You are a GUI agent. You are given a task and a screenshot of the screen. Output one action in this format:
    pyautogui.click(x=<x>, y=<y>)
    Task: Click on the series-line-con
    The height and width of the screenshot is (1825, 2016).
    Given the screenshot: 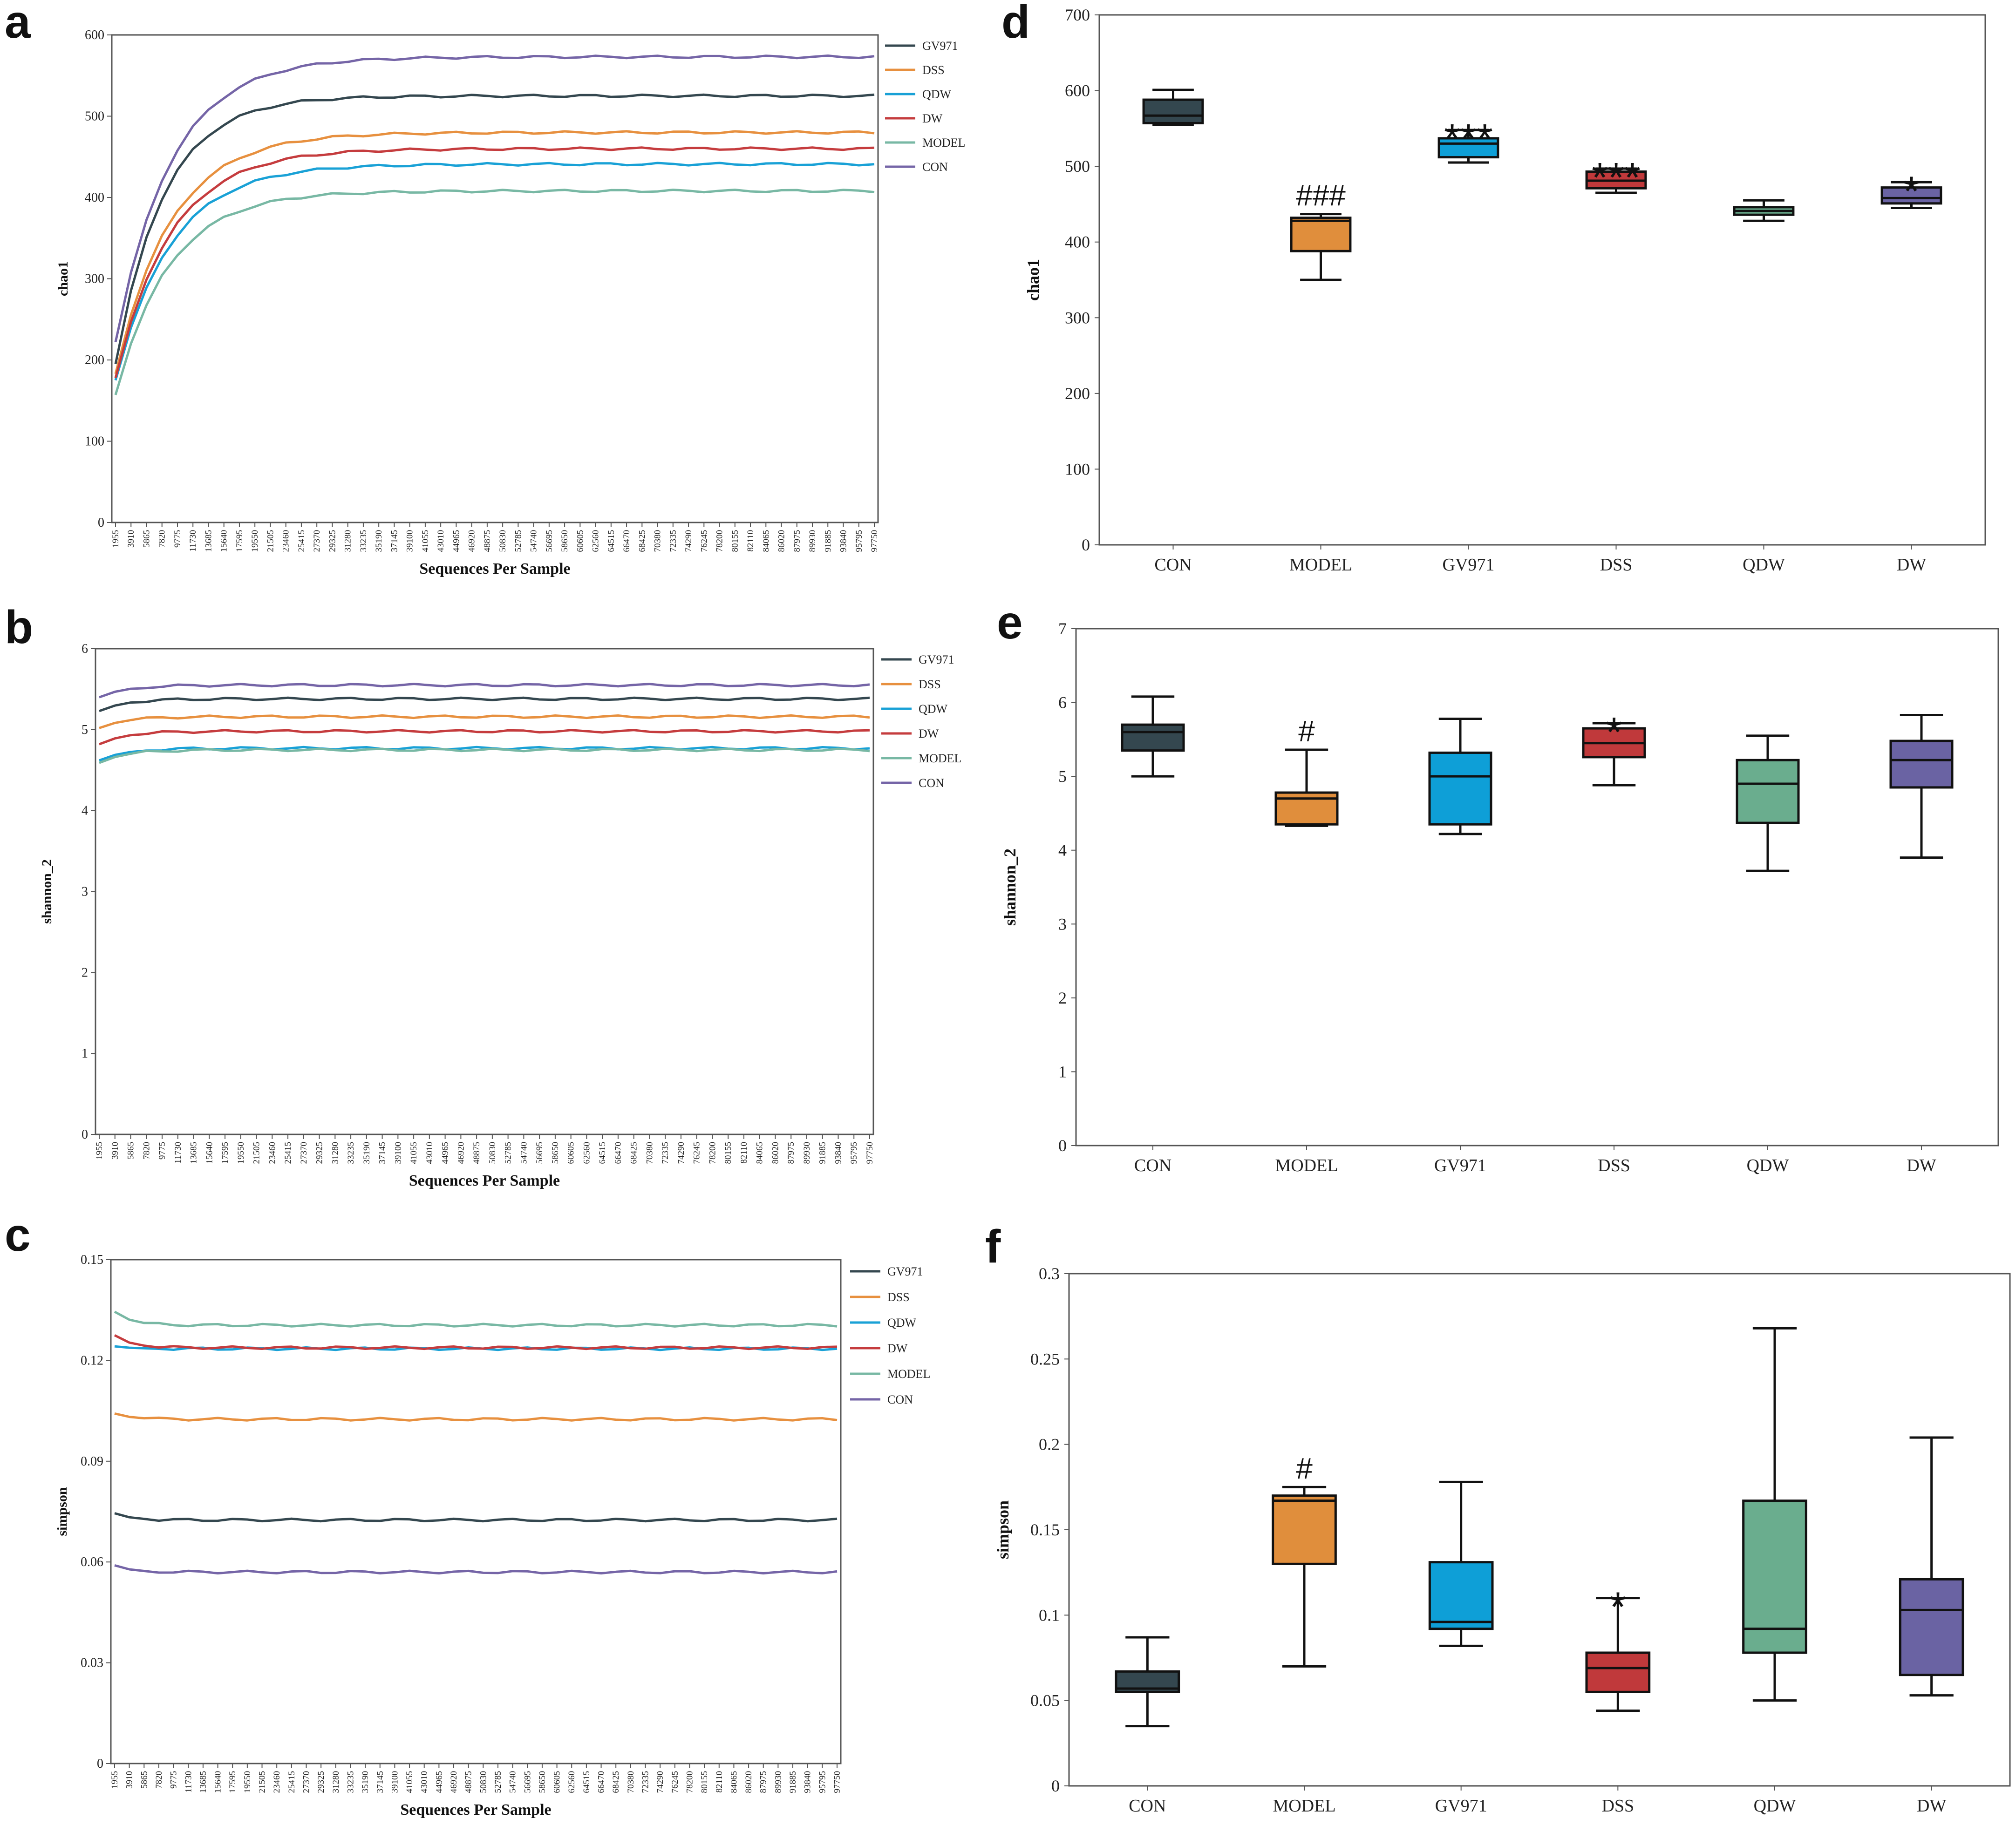 What is the action you would take?
    pyautogui.click(x=476, y=1569)
    